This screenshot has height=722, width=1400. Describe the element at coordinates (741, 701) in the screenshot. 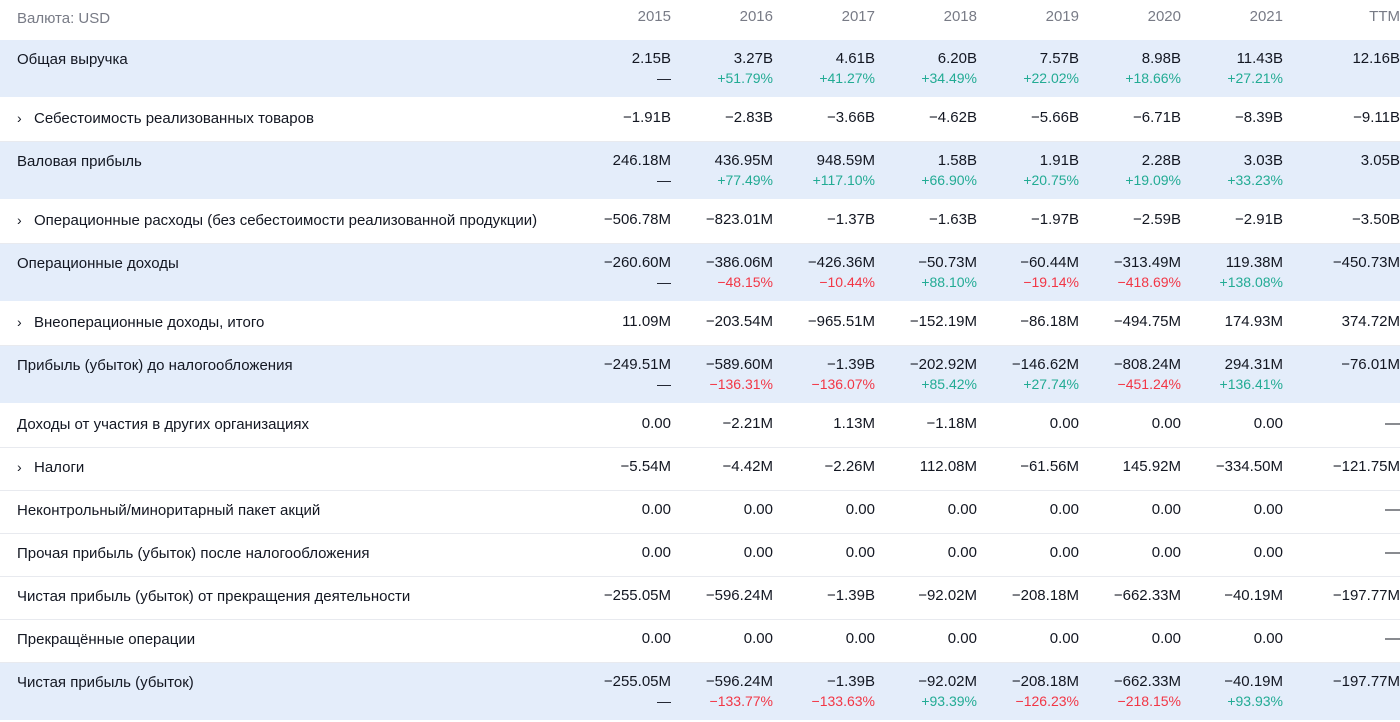

I see `cell-change-pct: −133.77%` at that location.